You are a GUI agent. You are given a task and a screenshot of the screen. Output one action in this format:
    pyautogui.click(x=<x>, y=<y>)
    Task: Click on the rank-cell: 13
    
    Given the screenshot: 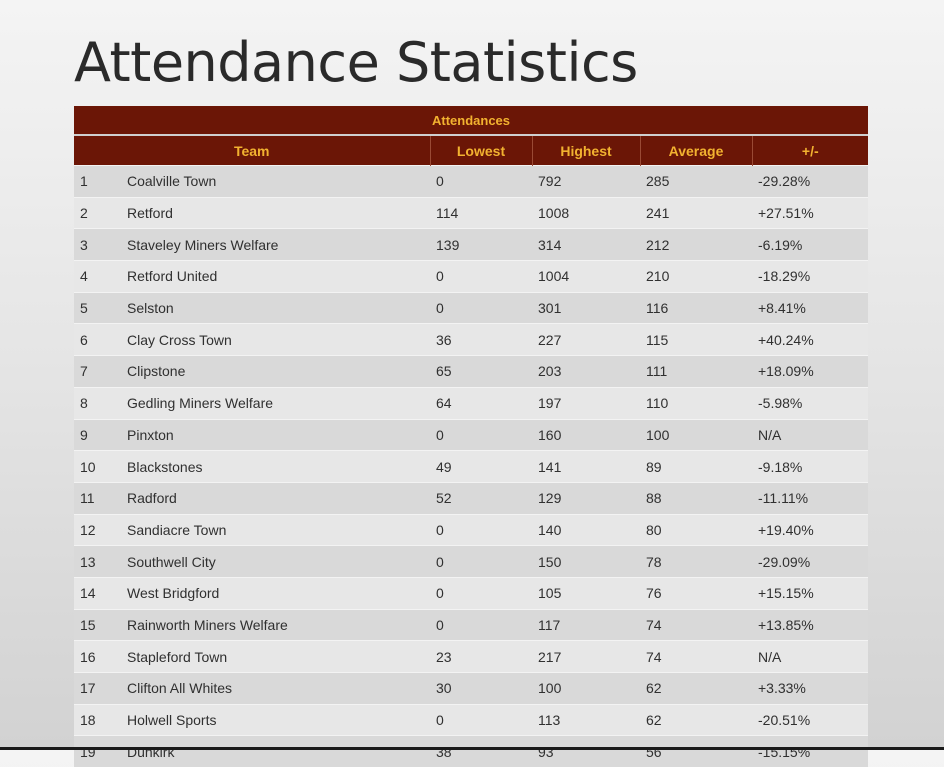 What is the action you would take?
    pyautogui.click(x=97, y=562)
    